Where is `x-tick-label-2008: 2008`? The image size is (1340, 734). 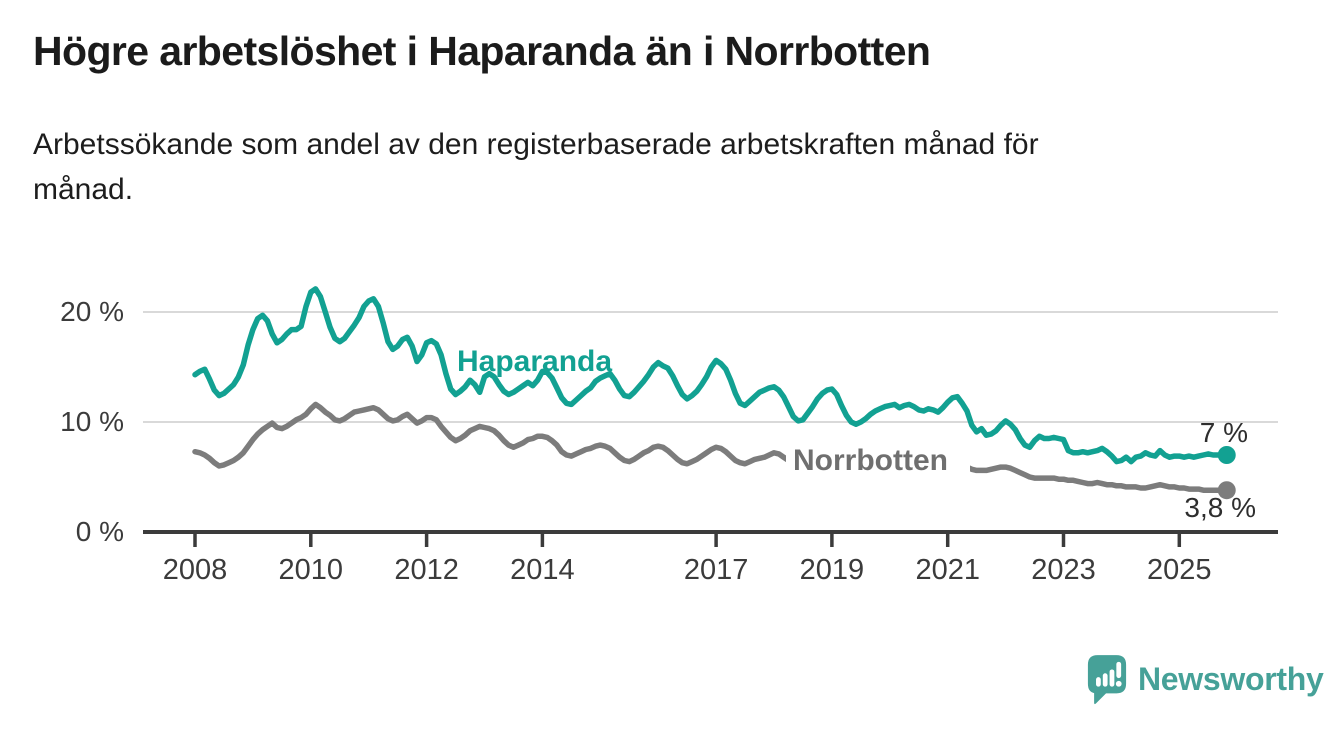 x-tick-label-2008: 2008 is located at coordinates (195, 570).